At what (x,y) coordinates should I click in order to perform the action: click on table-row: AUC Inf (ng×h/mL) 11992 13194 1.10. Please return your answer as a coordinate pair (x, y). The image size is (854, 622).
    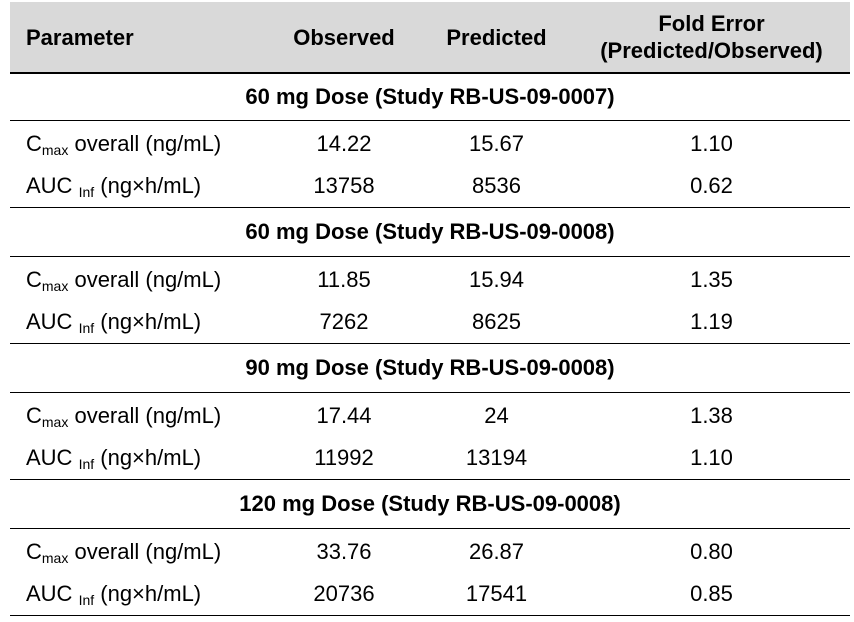
    Looking at the image, I should click on (430, 458).